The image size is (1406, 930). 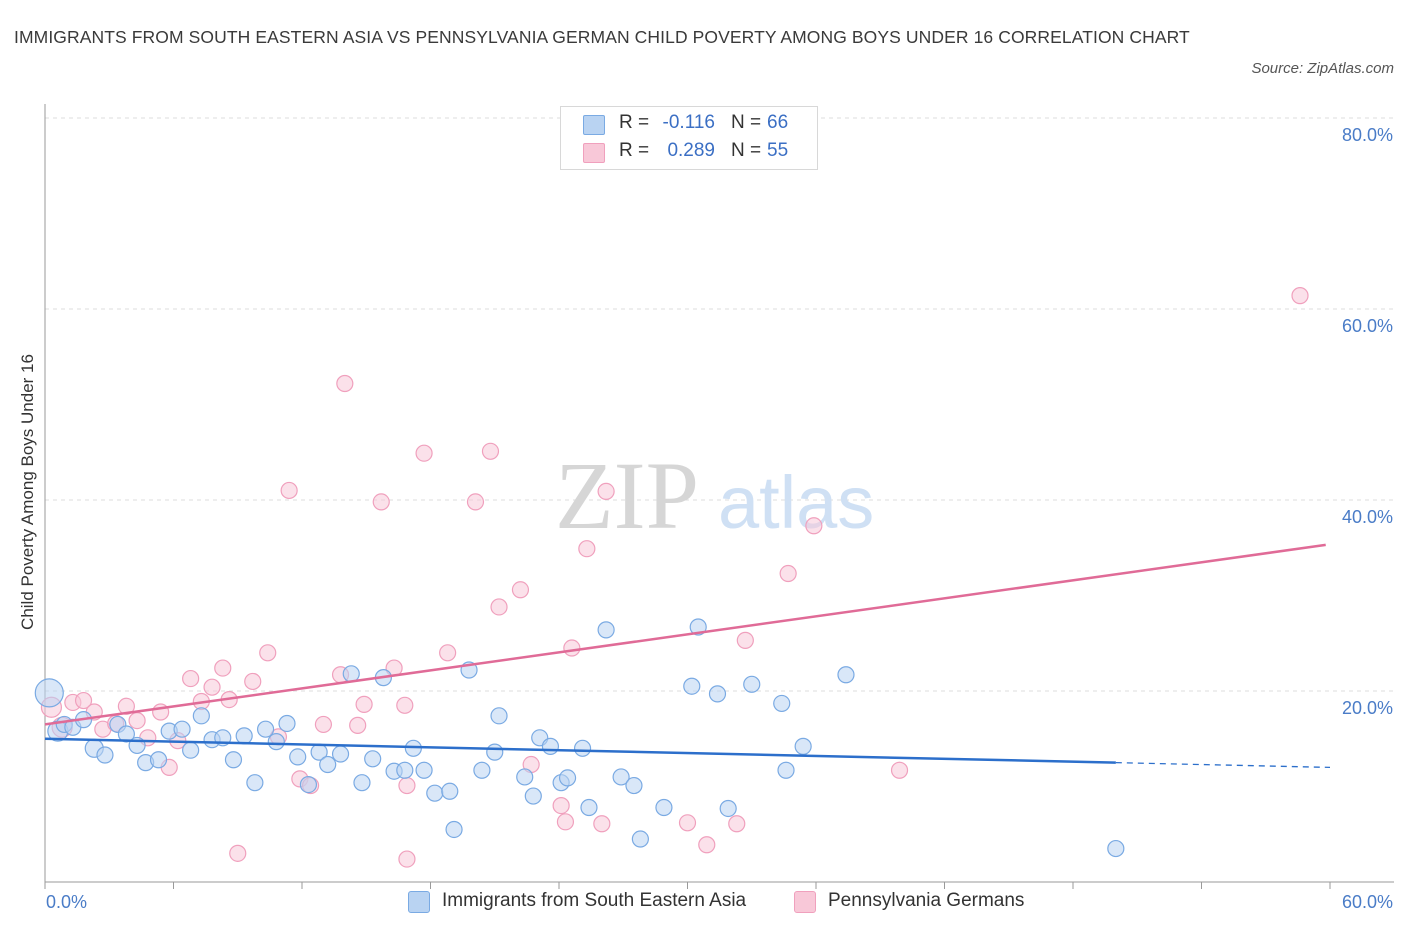 What do you see at coordinates (66, 902) in the screenshot?
I see `x-tick-label: 0.0%` at bounding box center [66, 902].